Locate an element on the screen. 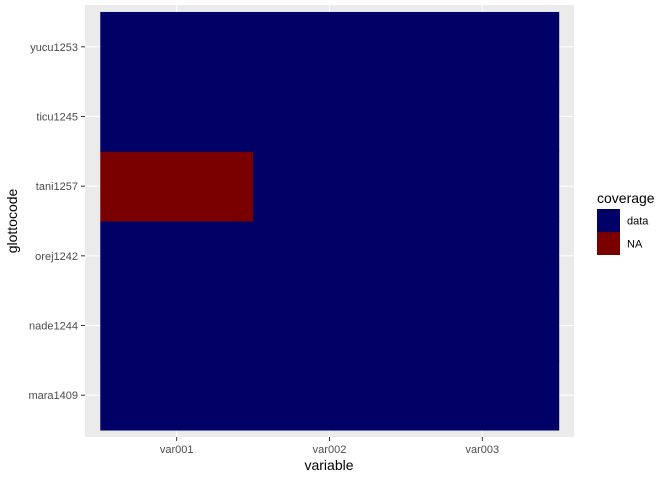  x-axis: var001 var002 var003 is located at coordinates (329, 446).